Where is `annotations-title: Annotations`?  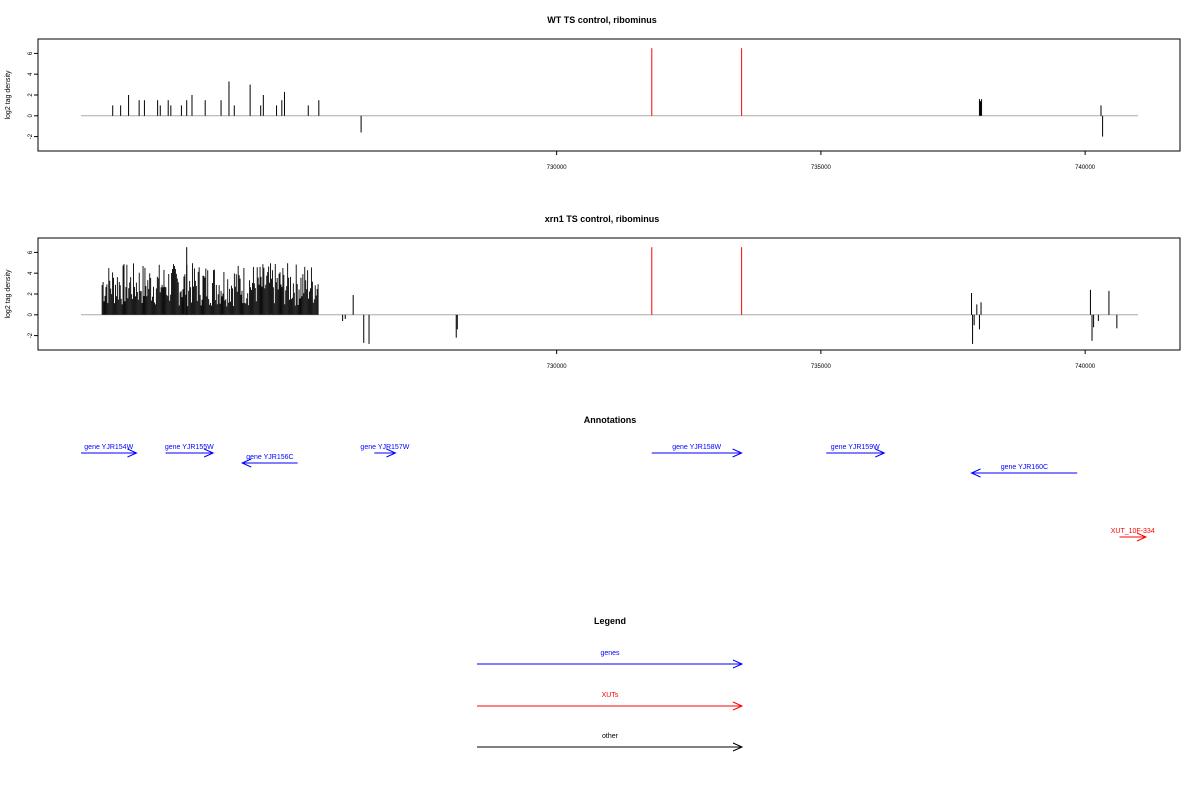 annotations-title: Annotations is located at coordinates (610, 420).